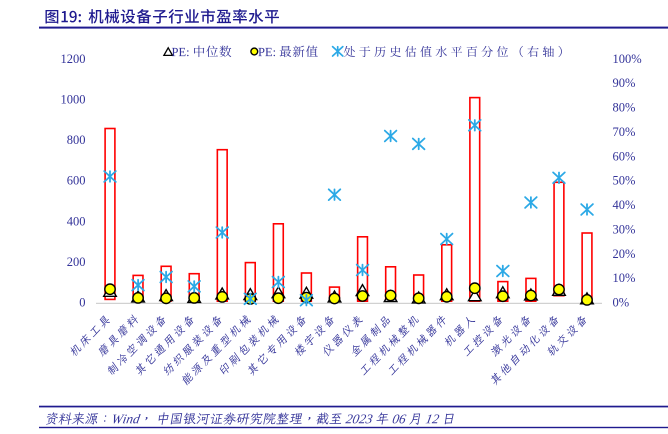 This screenshot has height=434, width=668. Describe the element at coordinates (621, 303) in the screenshot. I see `svg-text: 0%` at that location.